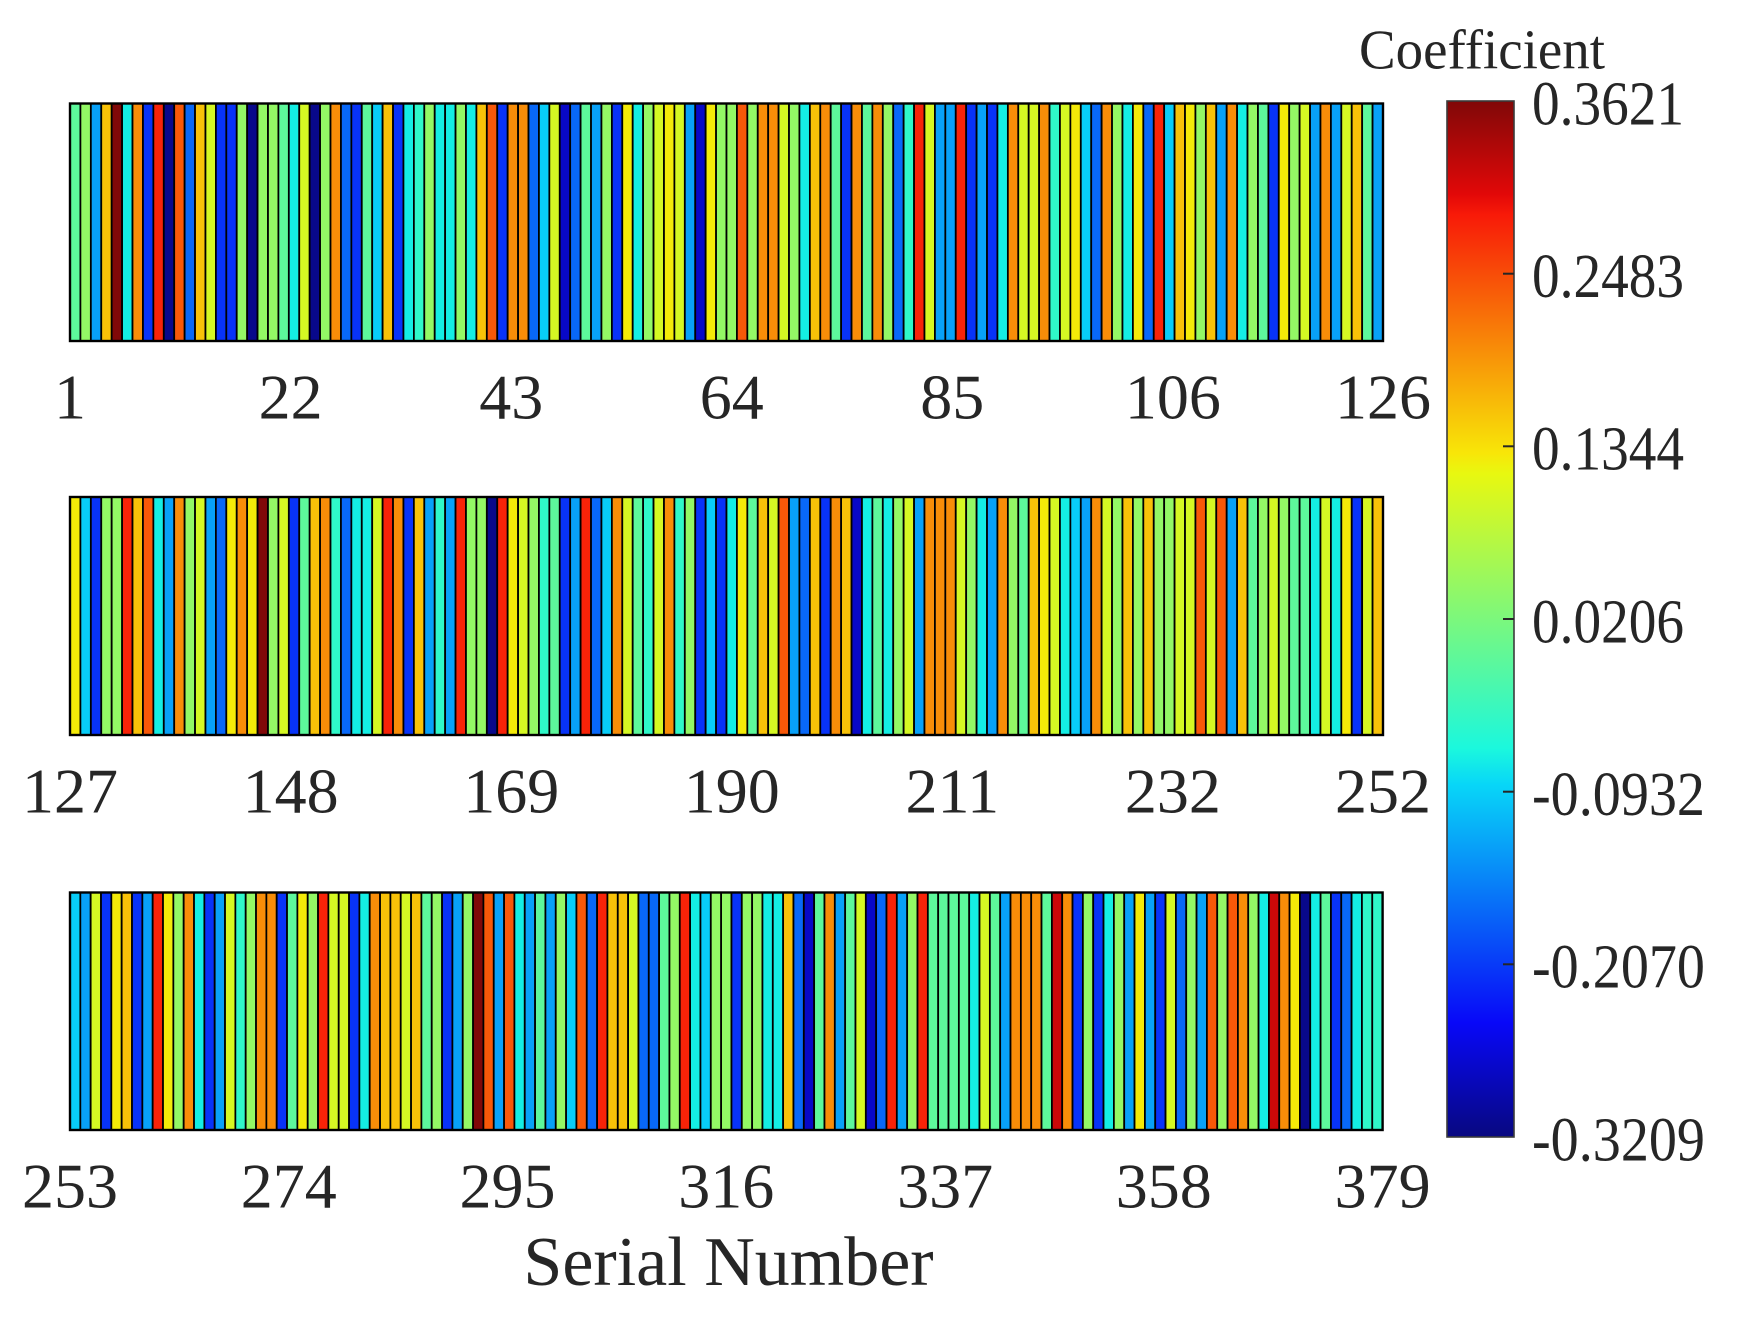 This screenshot has height=1318, width=1750. Describe the element at coordinates (70, 1186) in the screenshot. I see `svg-text: 253` at that location.